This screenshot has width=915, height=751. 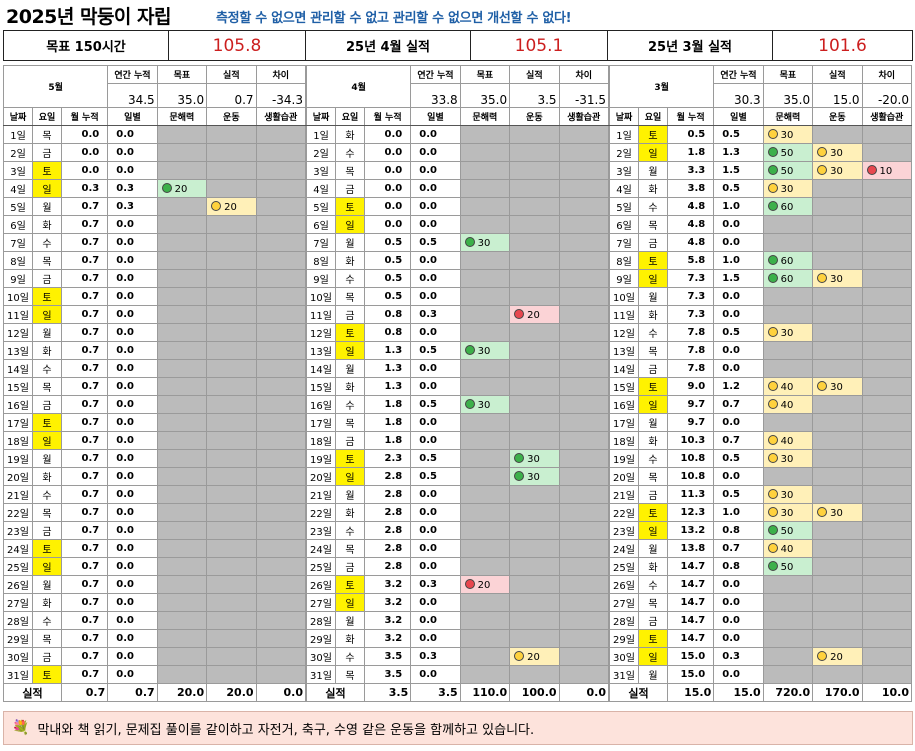 I want to click on date-cell: 20일, so click(x=18, y=476).